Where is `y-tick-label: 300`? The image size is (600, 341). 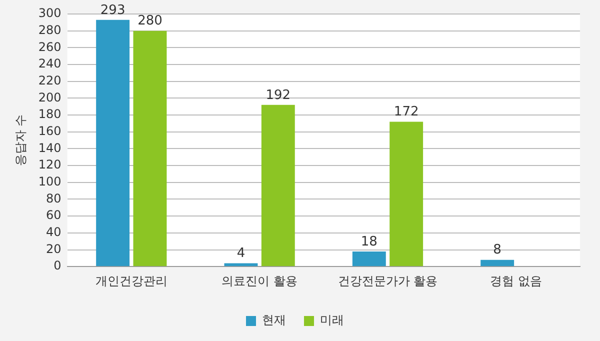 y-tick-label: 300 is located at coordinates (50, 13).